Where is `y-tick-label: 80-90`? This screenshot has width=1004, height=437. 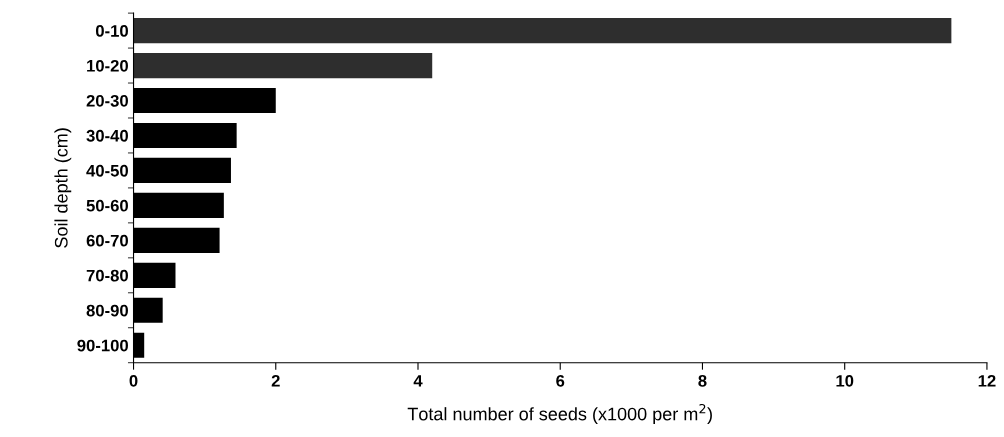 y-tick-label: 80-90 is located at coordinates (107, 310).